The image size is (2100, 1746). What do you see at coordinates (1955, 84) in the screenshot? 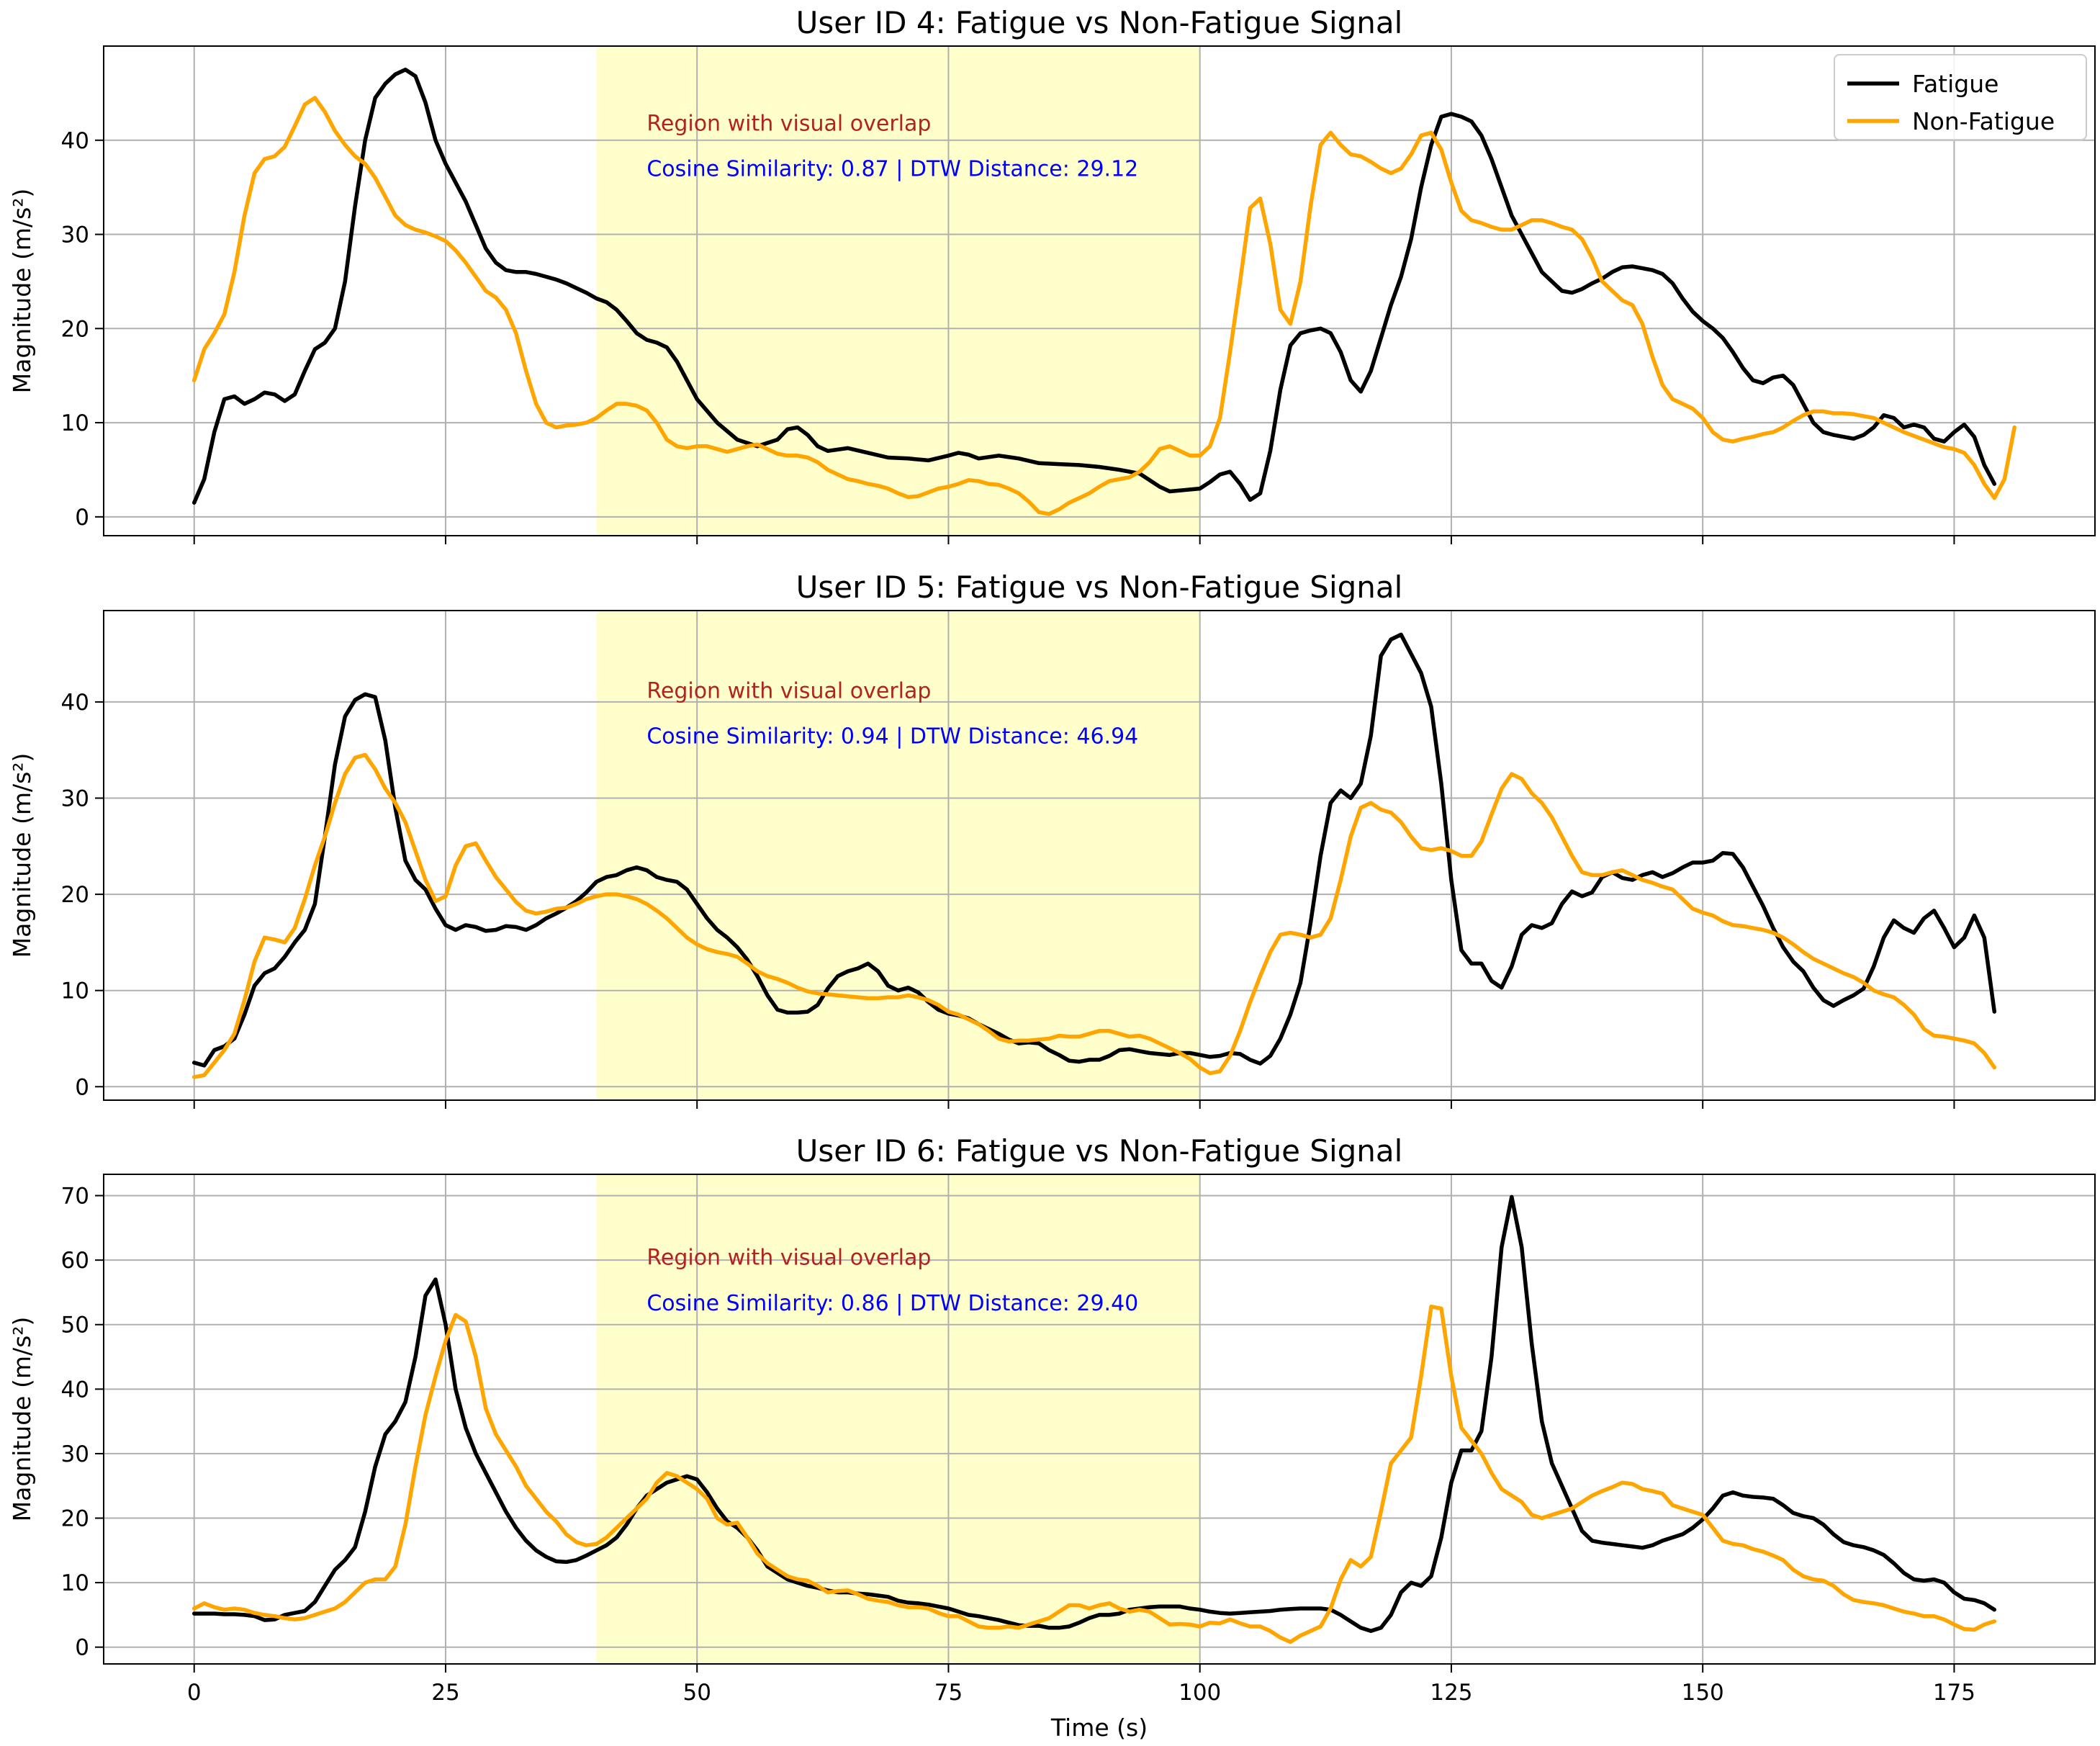
I see `legend-label: Fatigue` at bounding box center [1955, 84].